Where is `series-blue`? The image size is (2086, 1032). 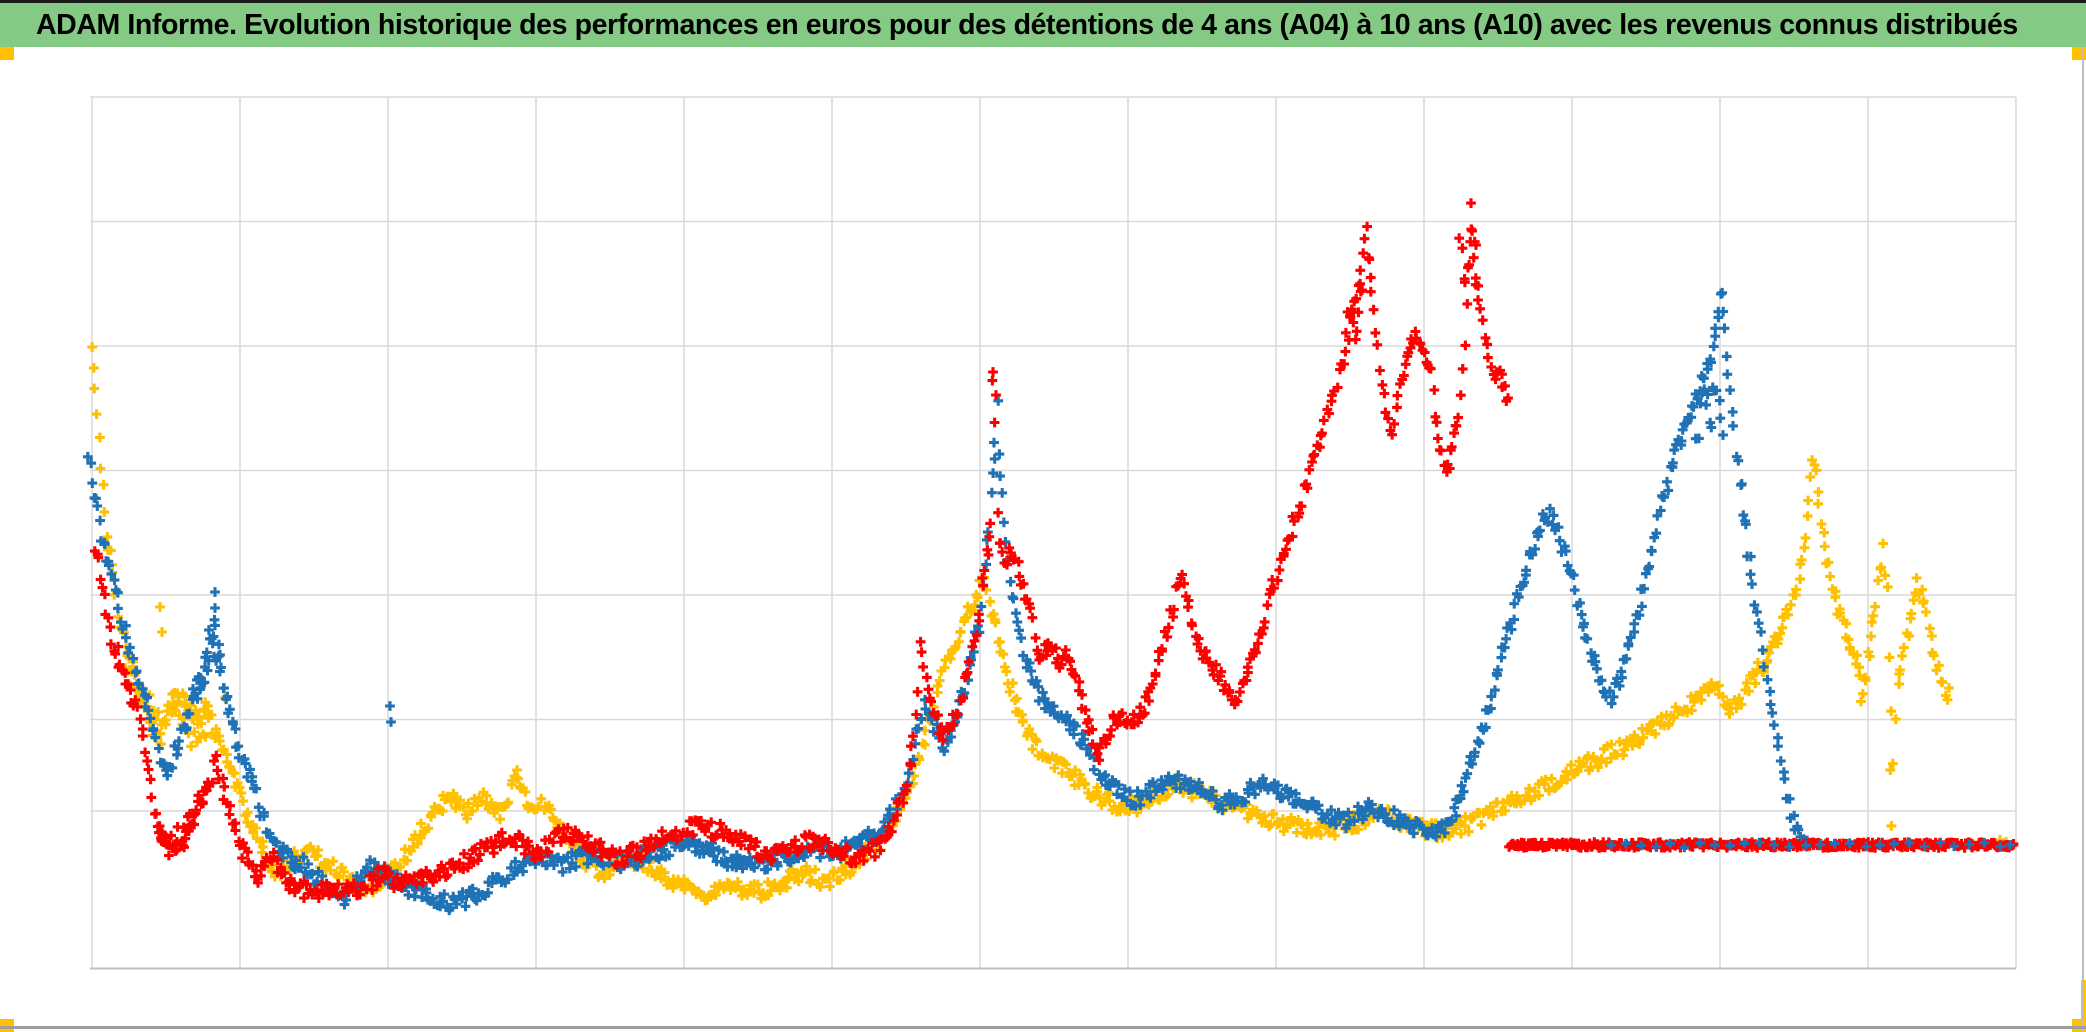 series-blue is located at coordinates (1810, 845).